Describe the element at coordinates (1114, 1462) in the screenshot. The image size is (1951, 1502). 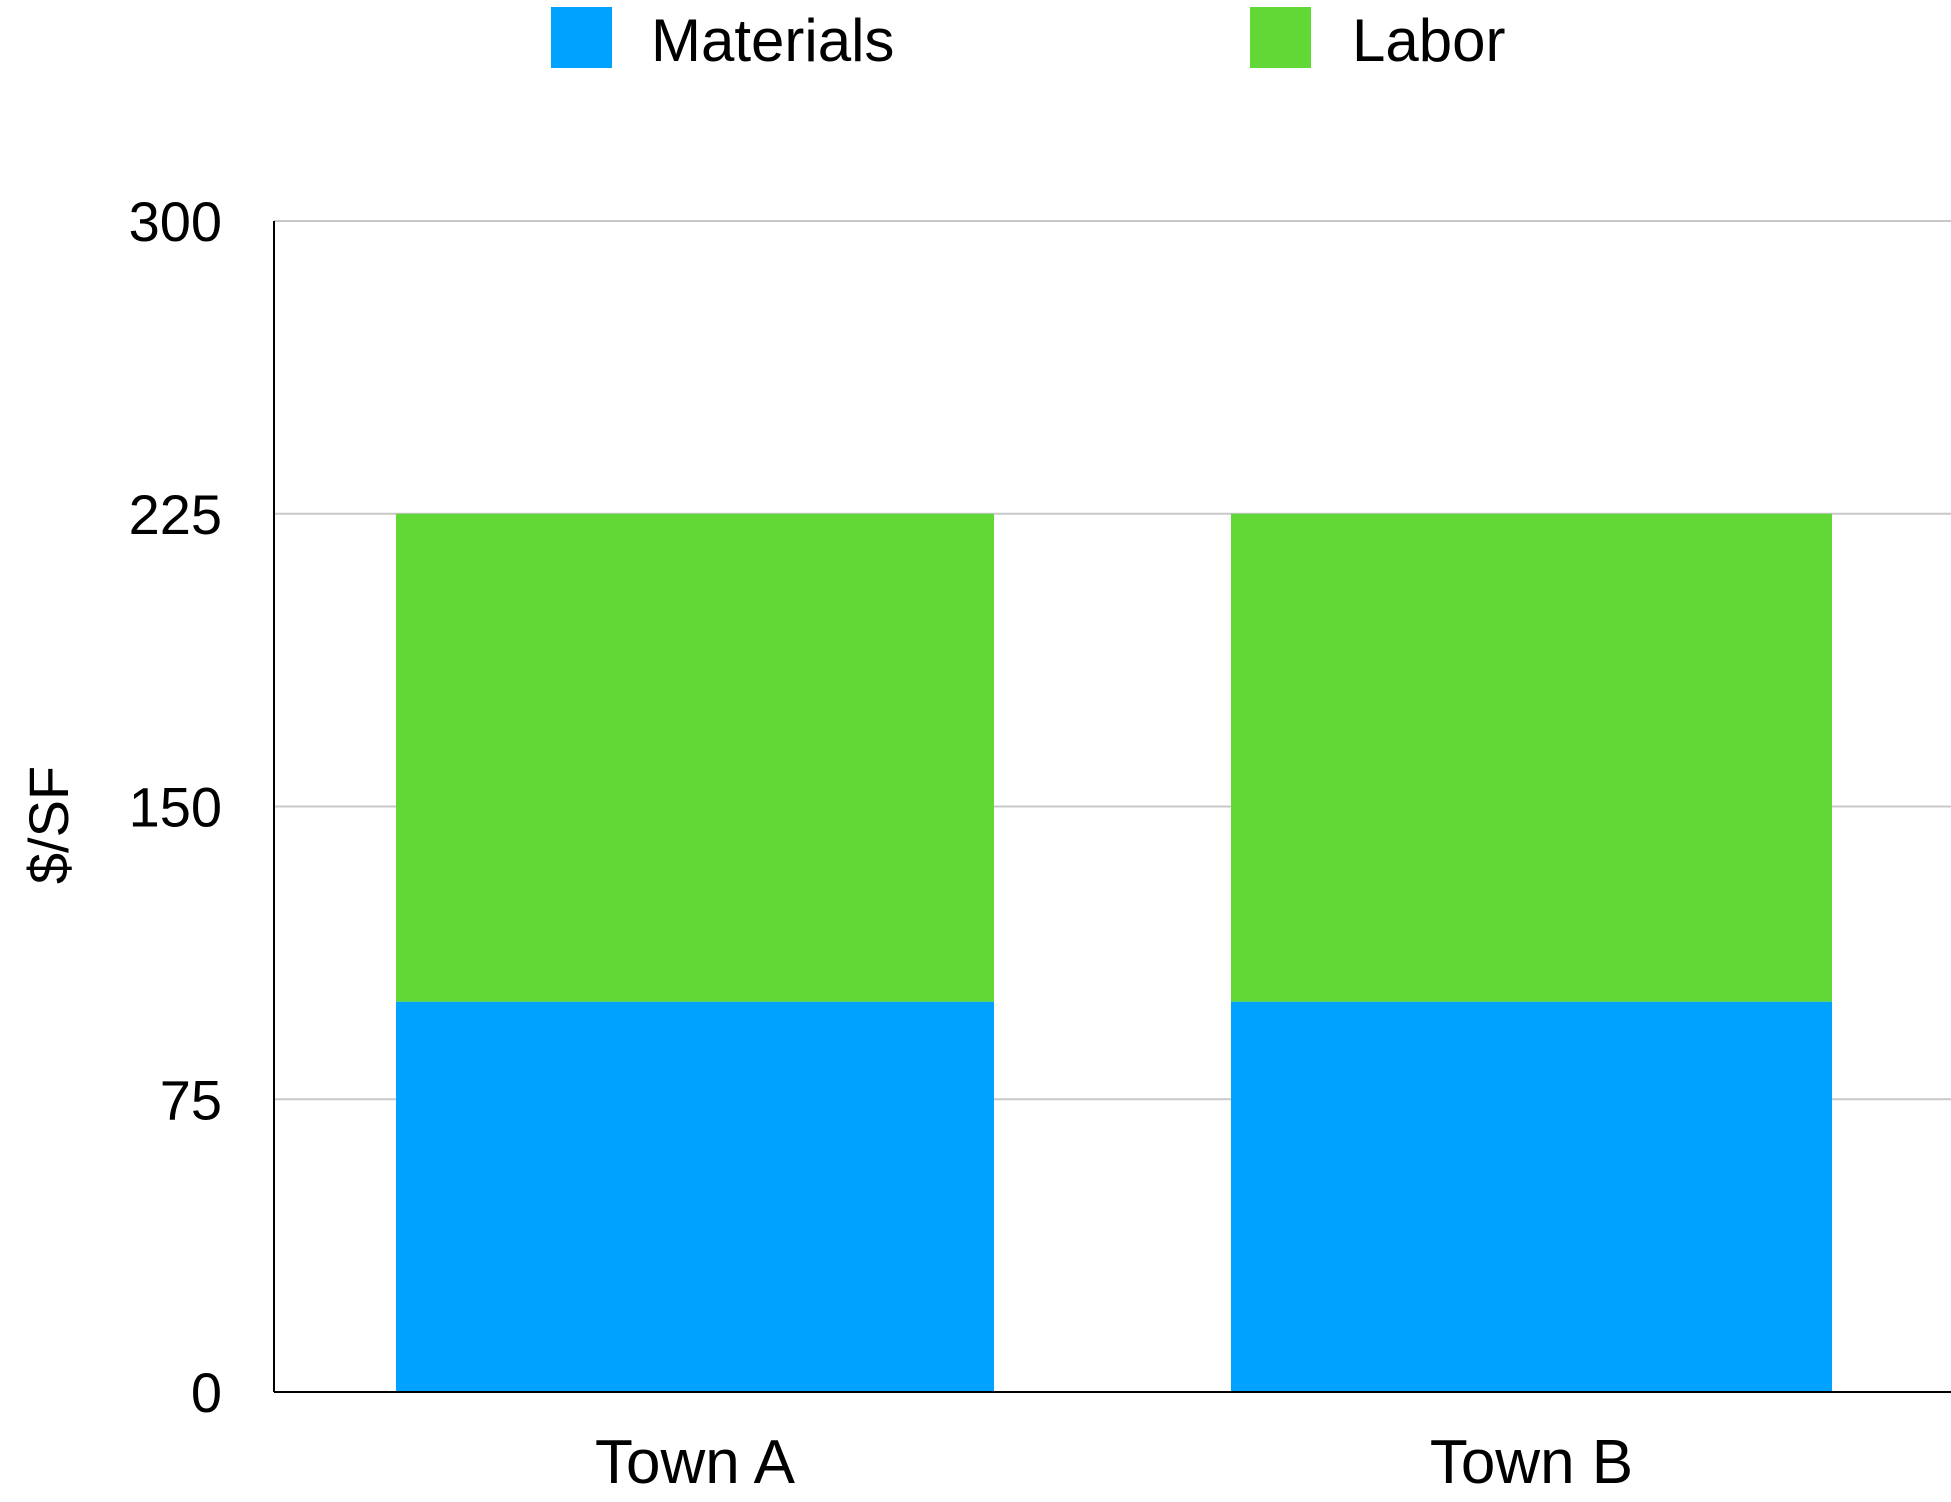
I see `x-category-labels: Town A Town B` at that location.